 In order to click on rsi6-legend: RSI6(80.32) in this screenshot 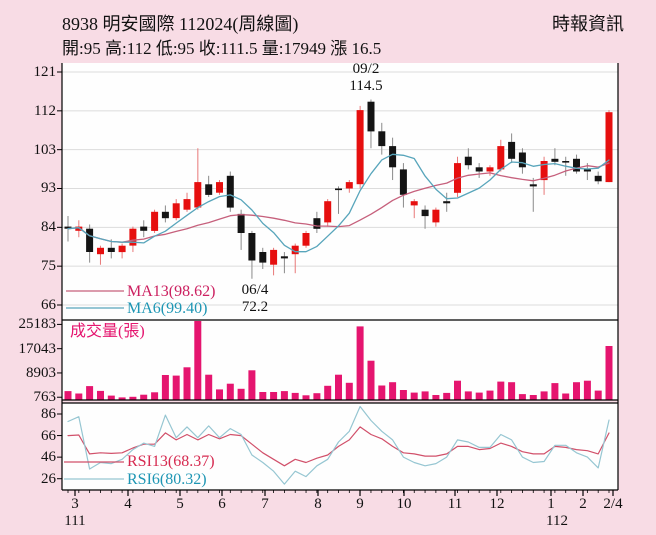, I will do `click(167, 479)`.